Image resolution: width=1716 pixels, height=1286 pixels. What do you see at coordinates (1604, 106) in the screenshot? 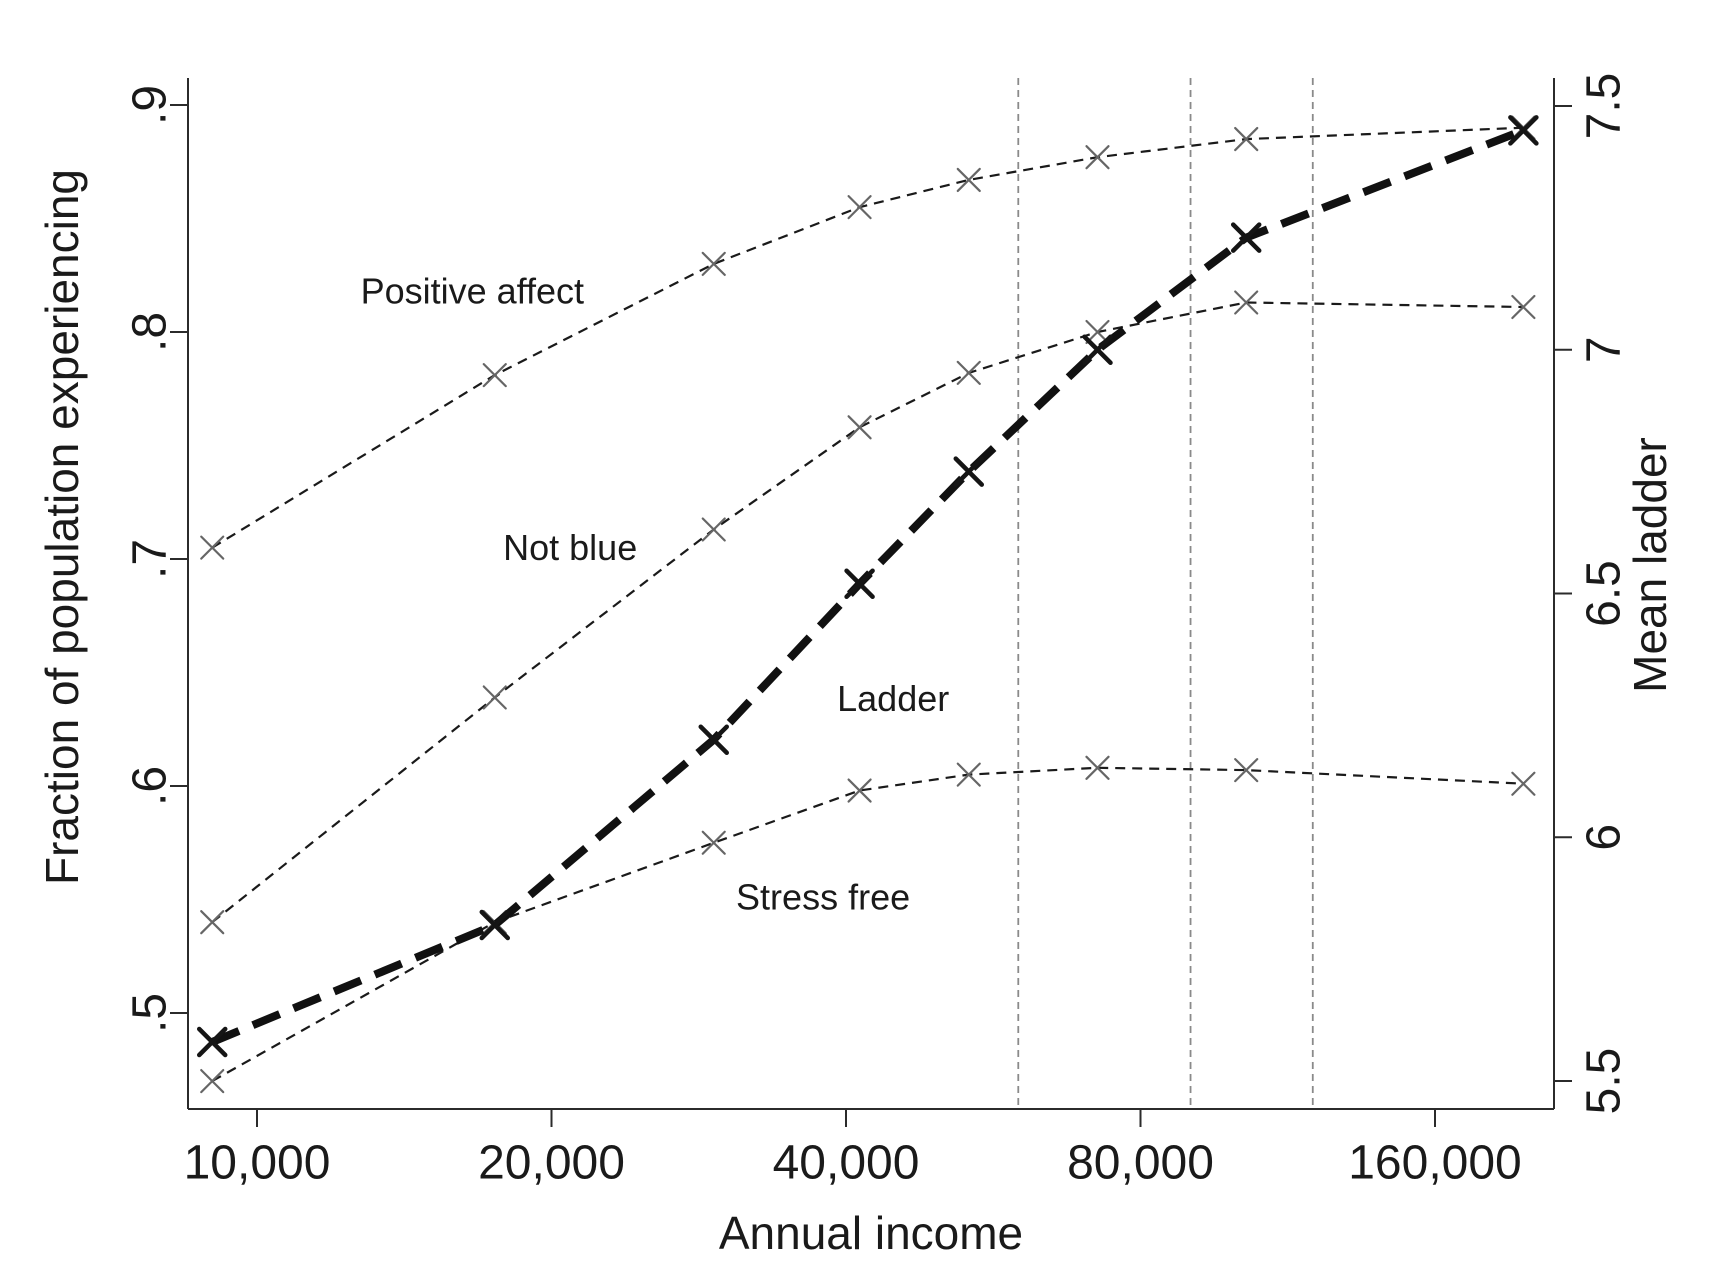
I see `right-tick-label-7.5: 7.5` at bounding box center [1604, 106].